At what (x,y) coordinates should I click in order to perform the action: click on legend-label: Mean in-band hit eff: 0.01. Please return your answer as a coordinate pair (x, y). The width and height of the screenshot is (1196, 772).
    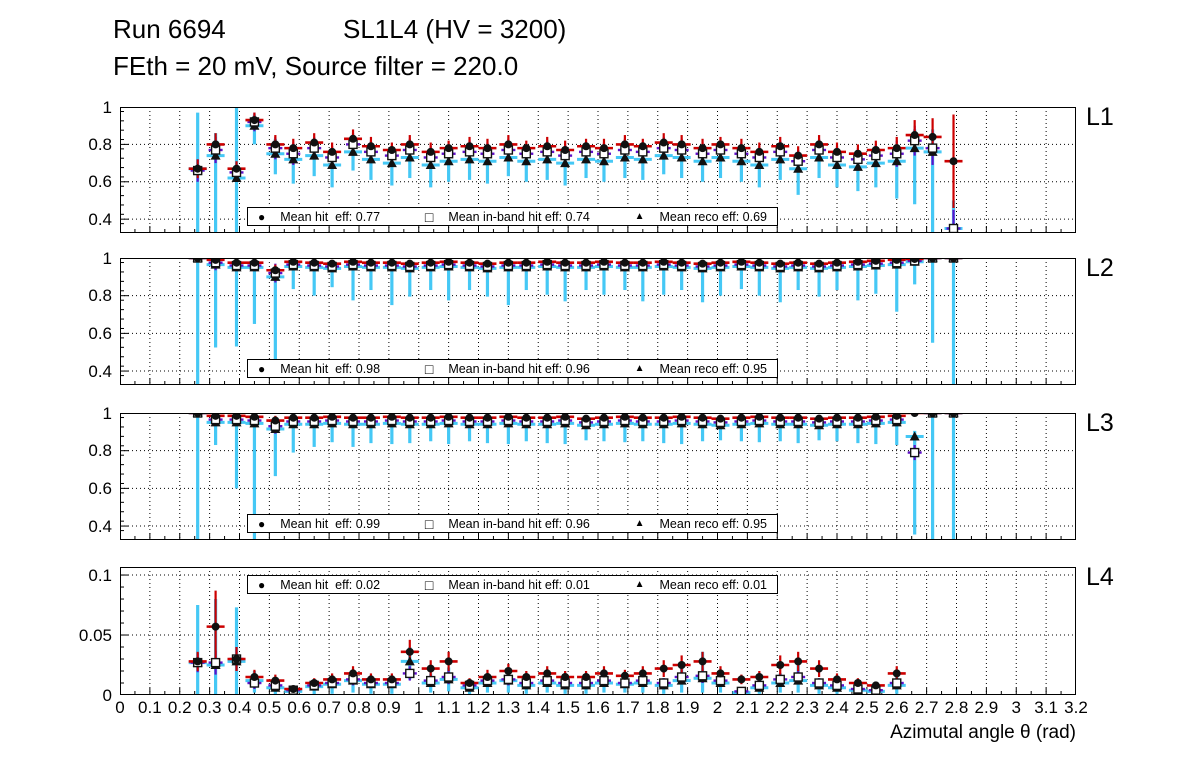
    Looking at the image, I should click on (519, 584).